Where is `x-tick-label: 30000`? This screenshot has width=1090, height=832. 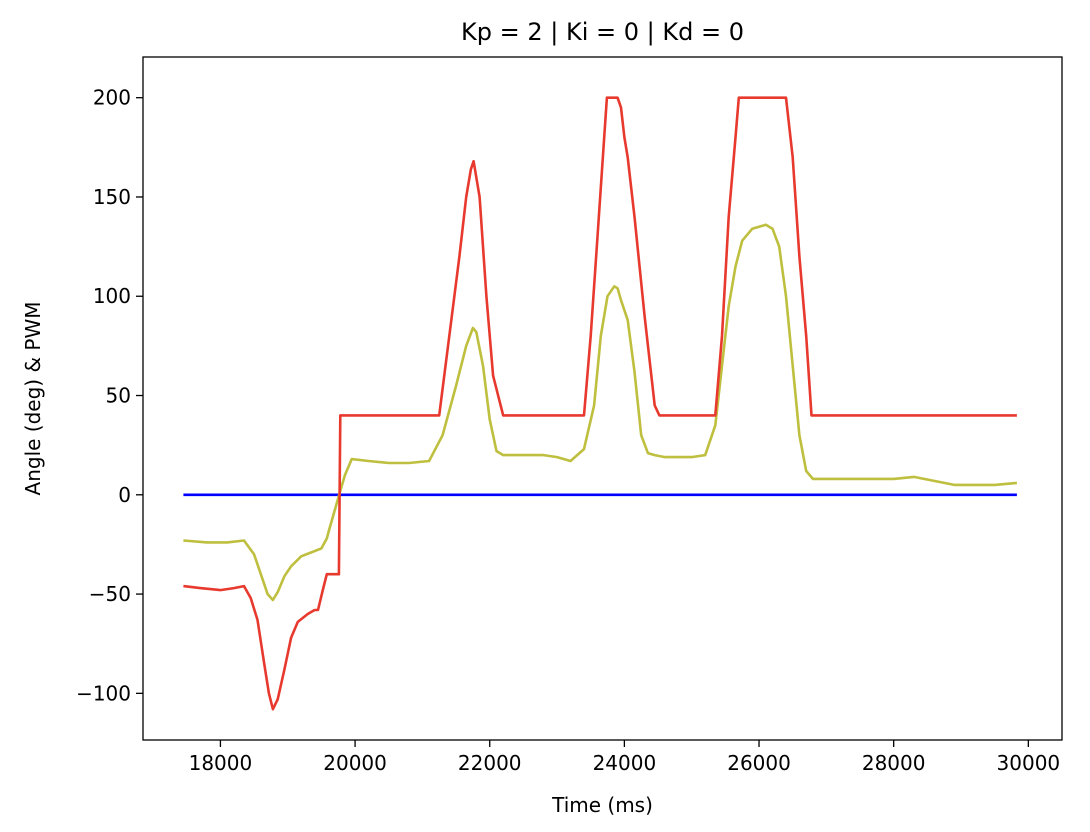
x-tick-label: 30000 is located at coordinates (1029, 763).